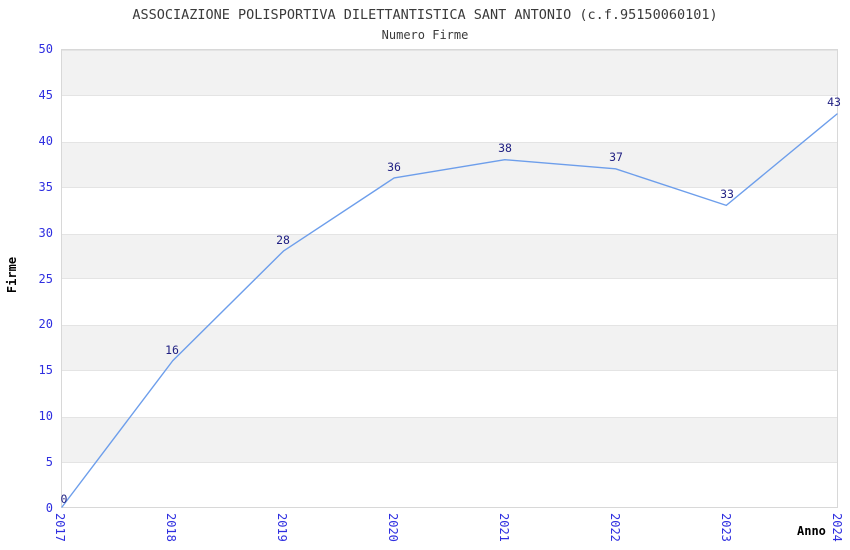 The height and width of the screenshot is (550, 850). What do you see at coordinates (45, 140) in the screenshot?
I see `y-axis-tick-label: 40` at bounding box center [45, 140].